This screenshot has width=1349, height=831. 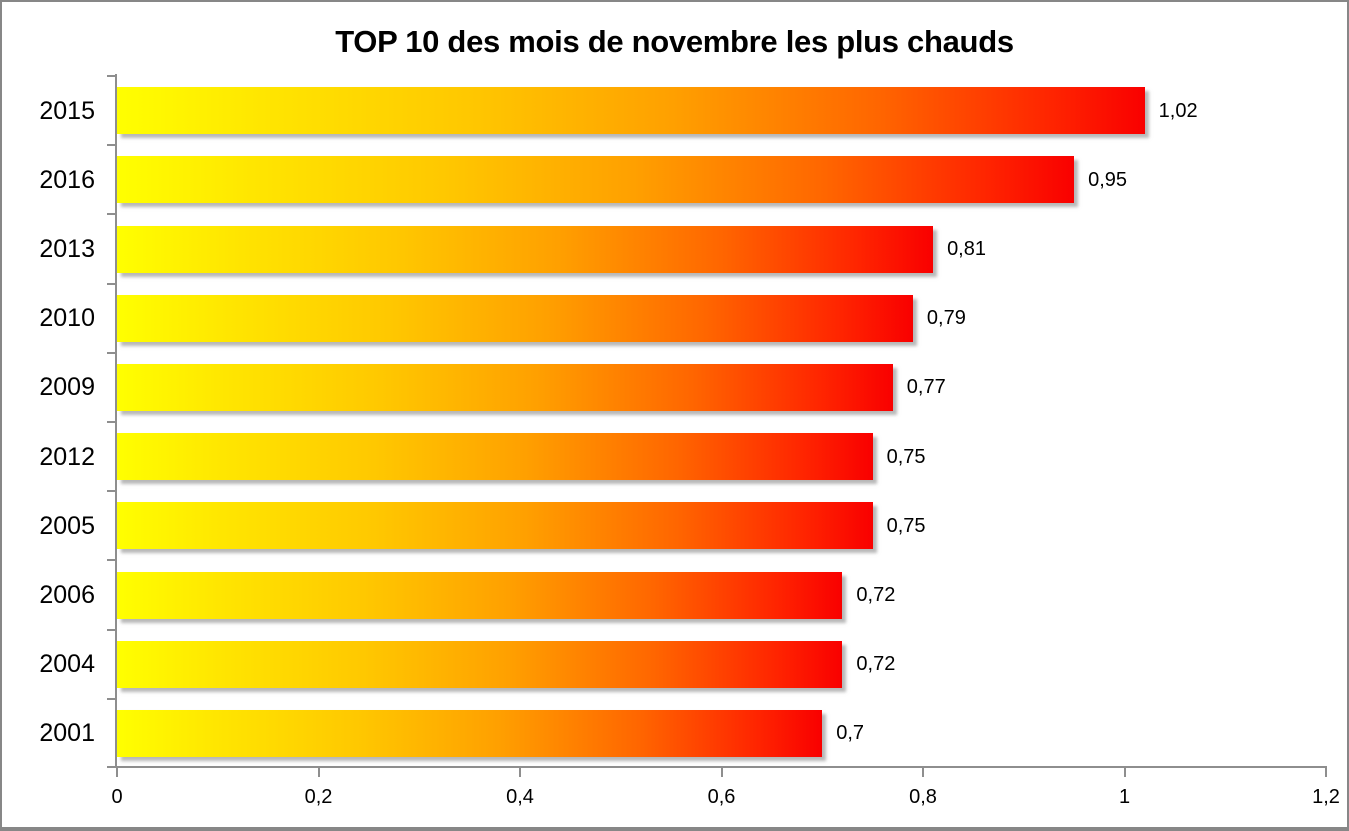 I want to click on bar-2012, so click(x=495, y=457).